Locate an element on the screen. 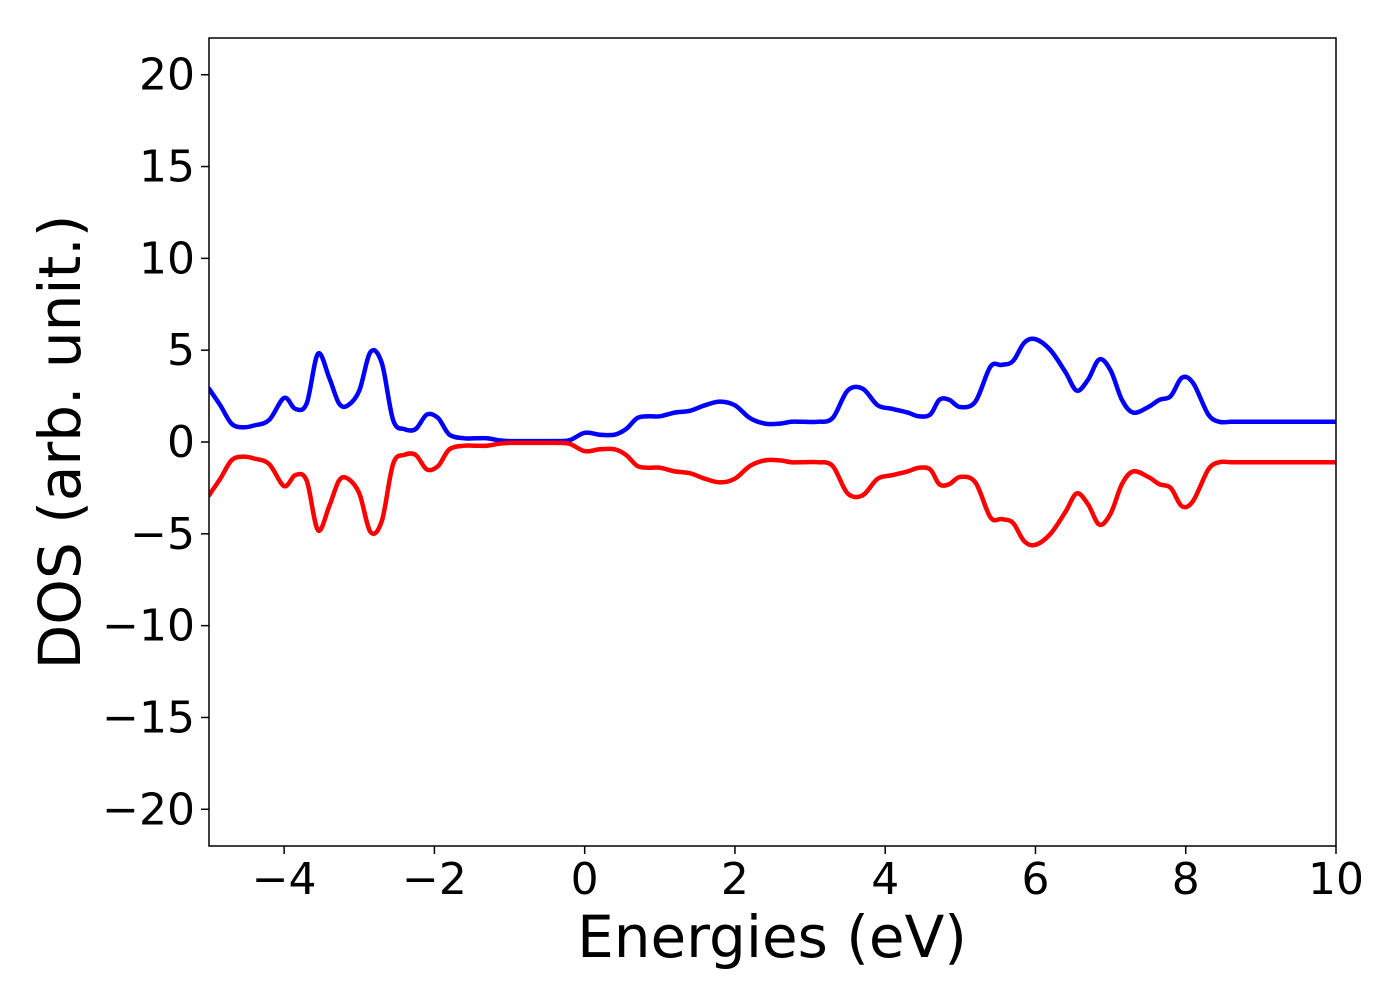  x-tick-label: 0 is located at coordinates (585, 879).